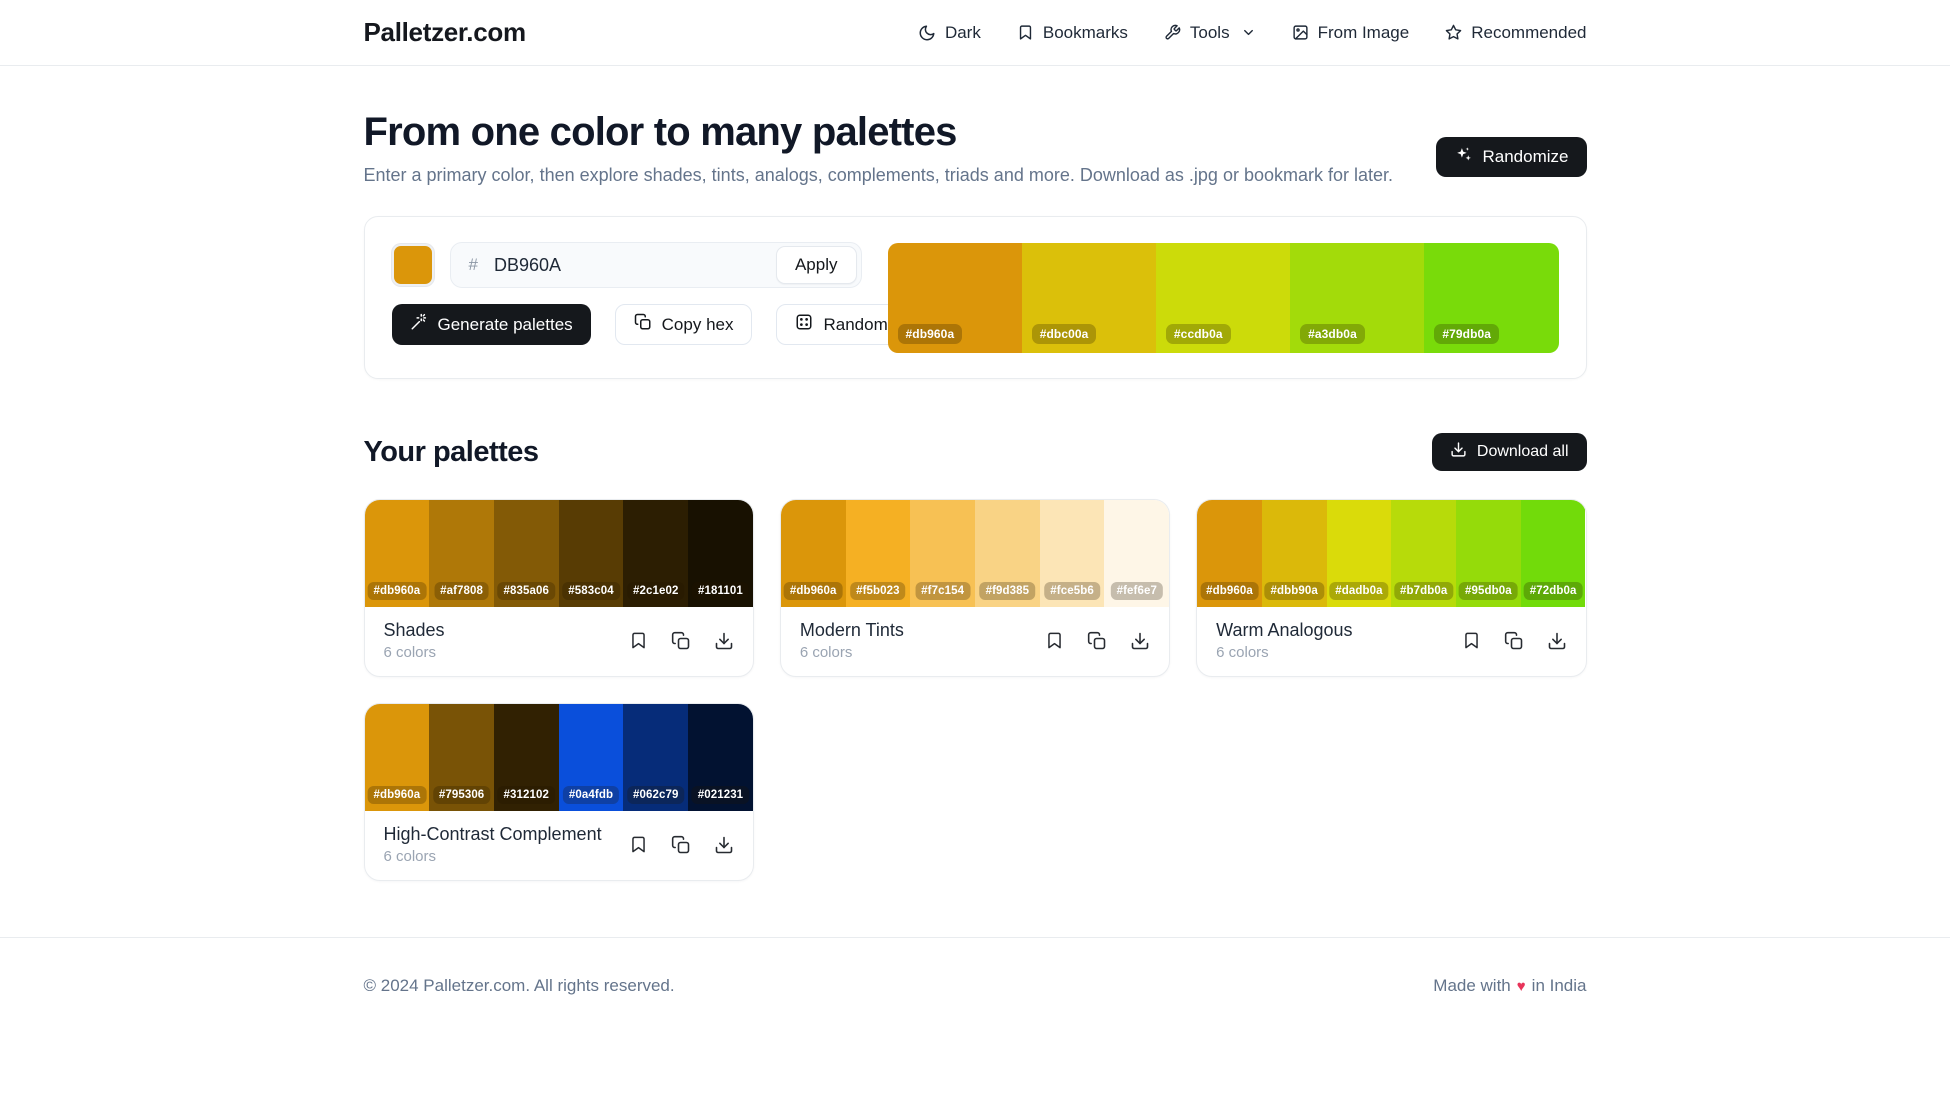 The image size is (1950, 1116). I want to click on palette-swatch: #95db0a, so click(1488, 553).